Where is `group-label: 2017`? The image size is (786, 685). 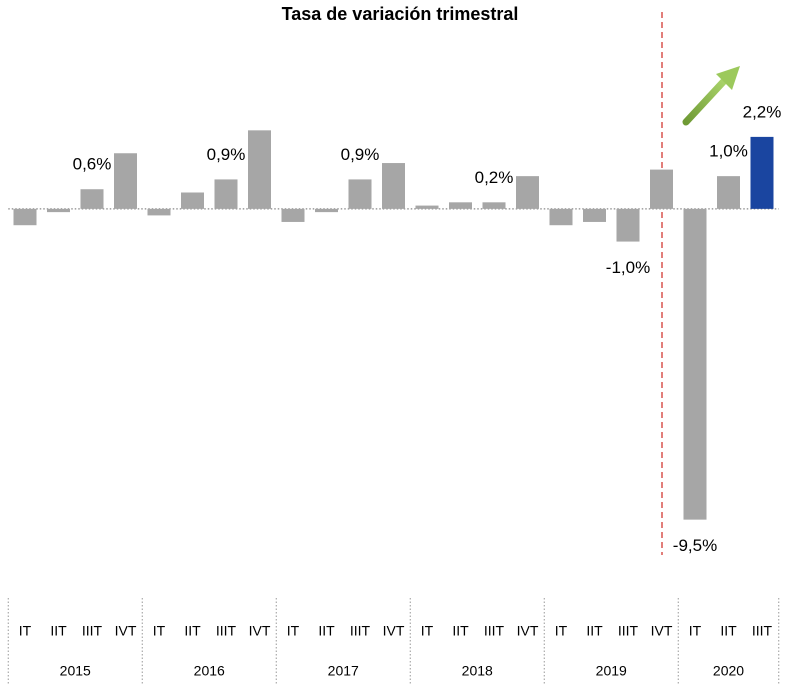
group-label: 2017 is located at coordinates (343, 671).